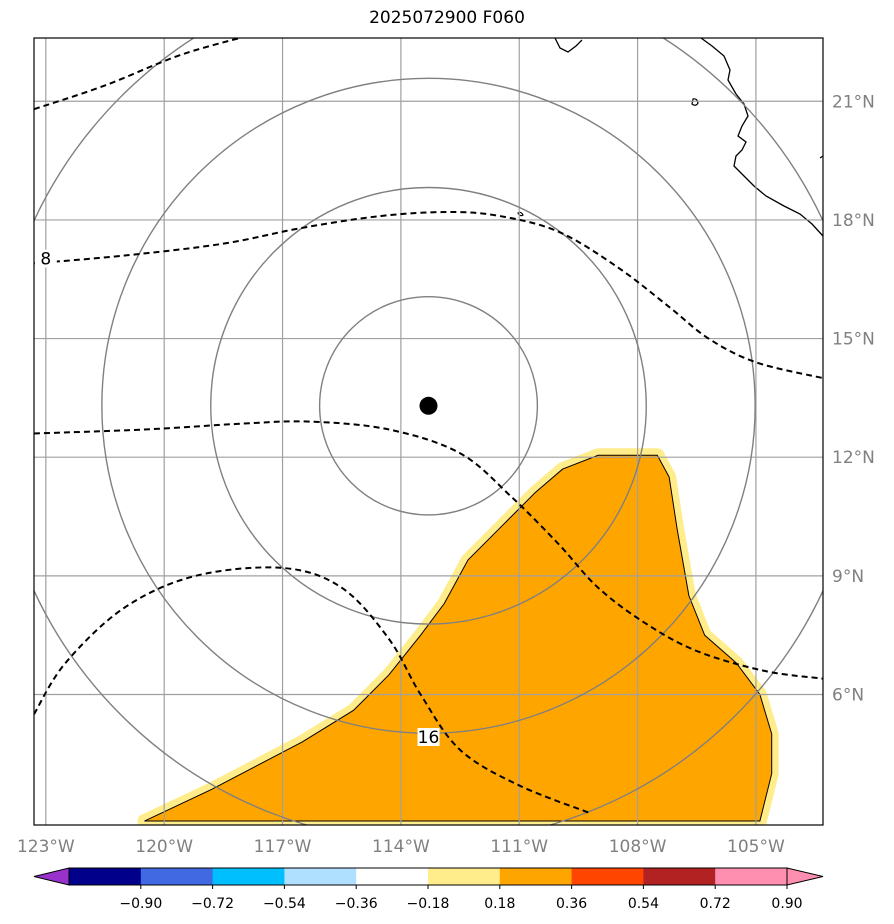 The height and width of the screenshot is (924, 894). I want to click on colorbar-tick-label: 0.72, so click(715, 904).